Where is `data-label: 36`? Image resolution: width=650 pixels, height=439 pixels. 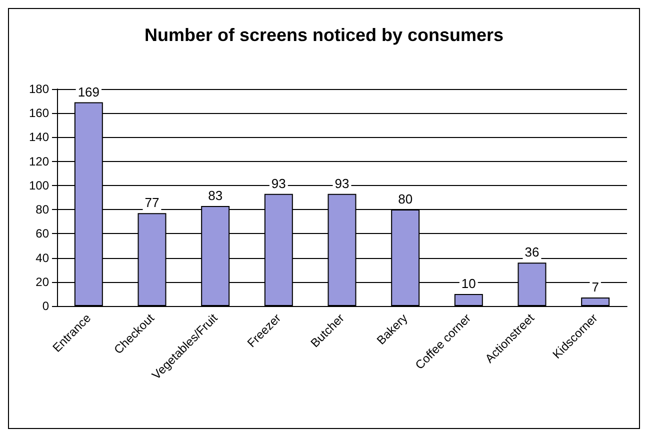 data-label: 36 is located at coordinates (532, 252).